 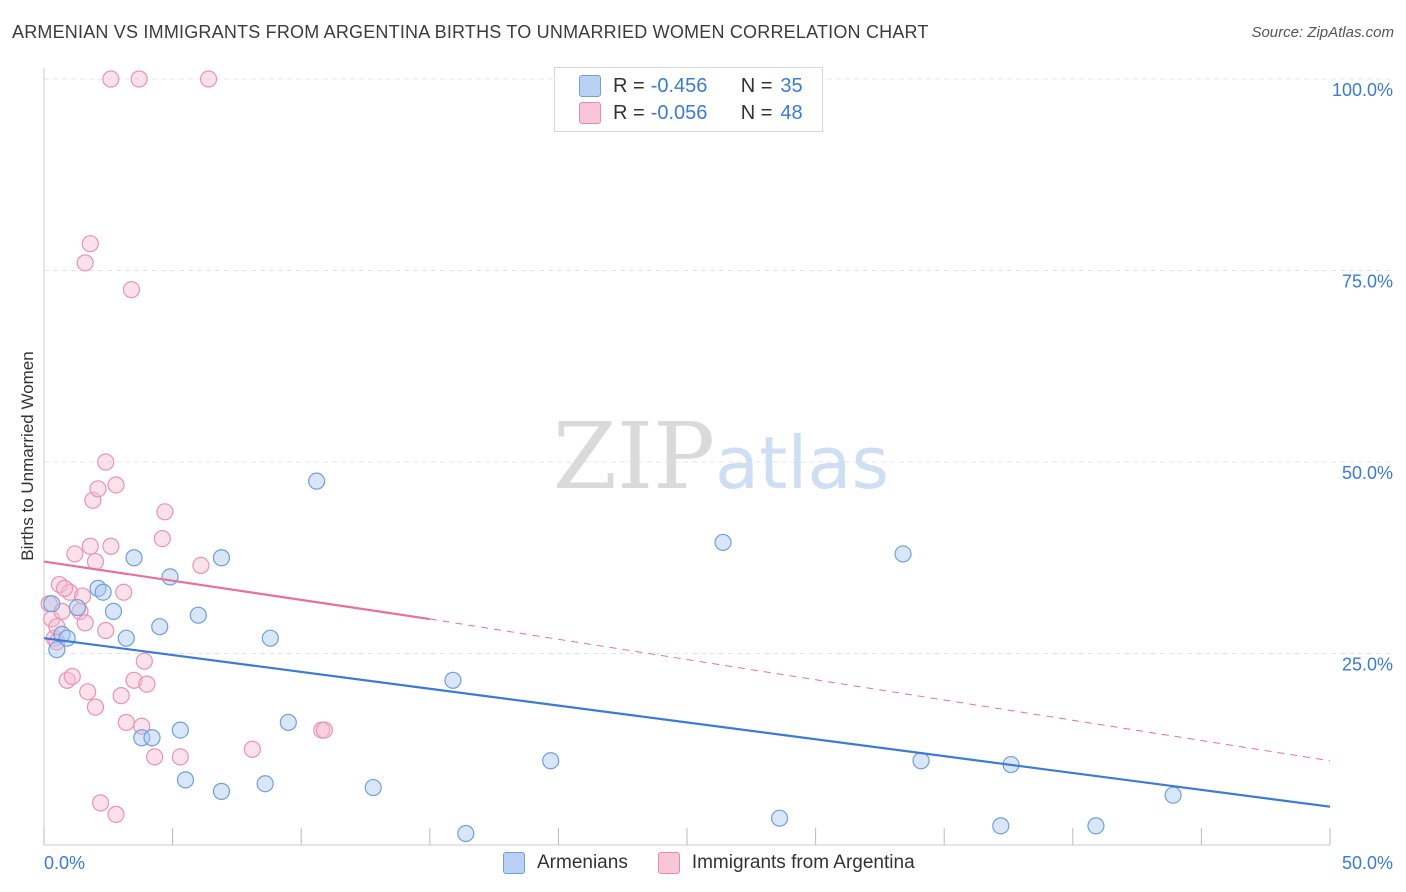 I want to click on argentina-trendline, so click(x=236, y=590).